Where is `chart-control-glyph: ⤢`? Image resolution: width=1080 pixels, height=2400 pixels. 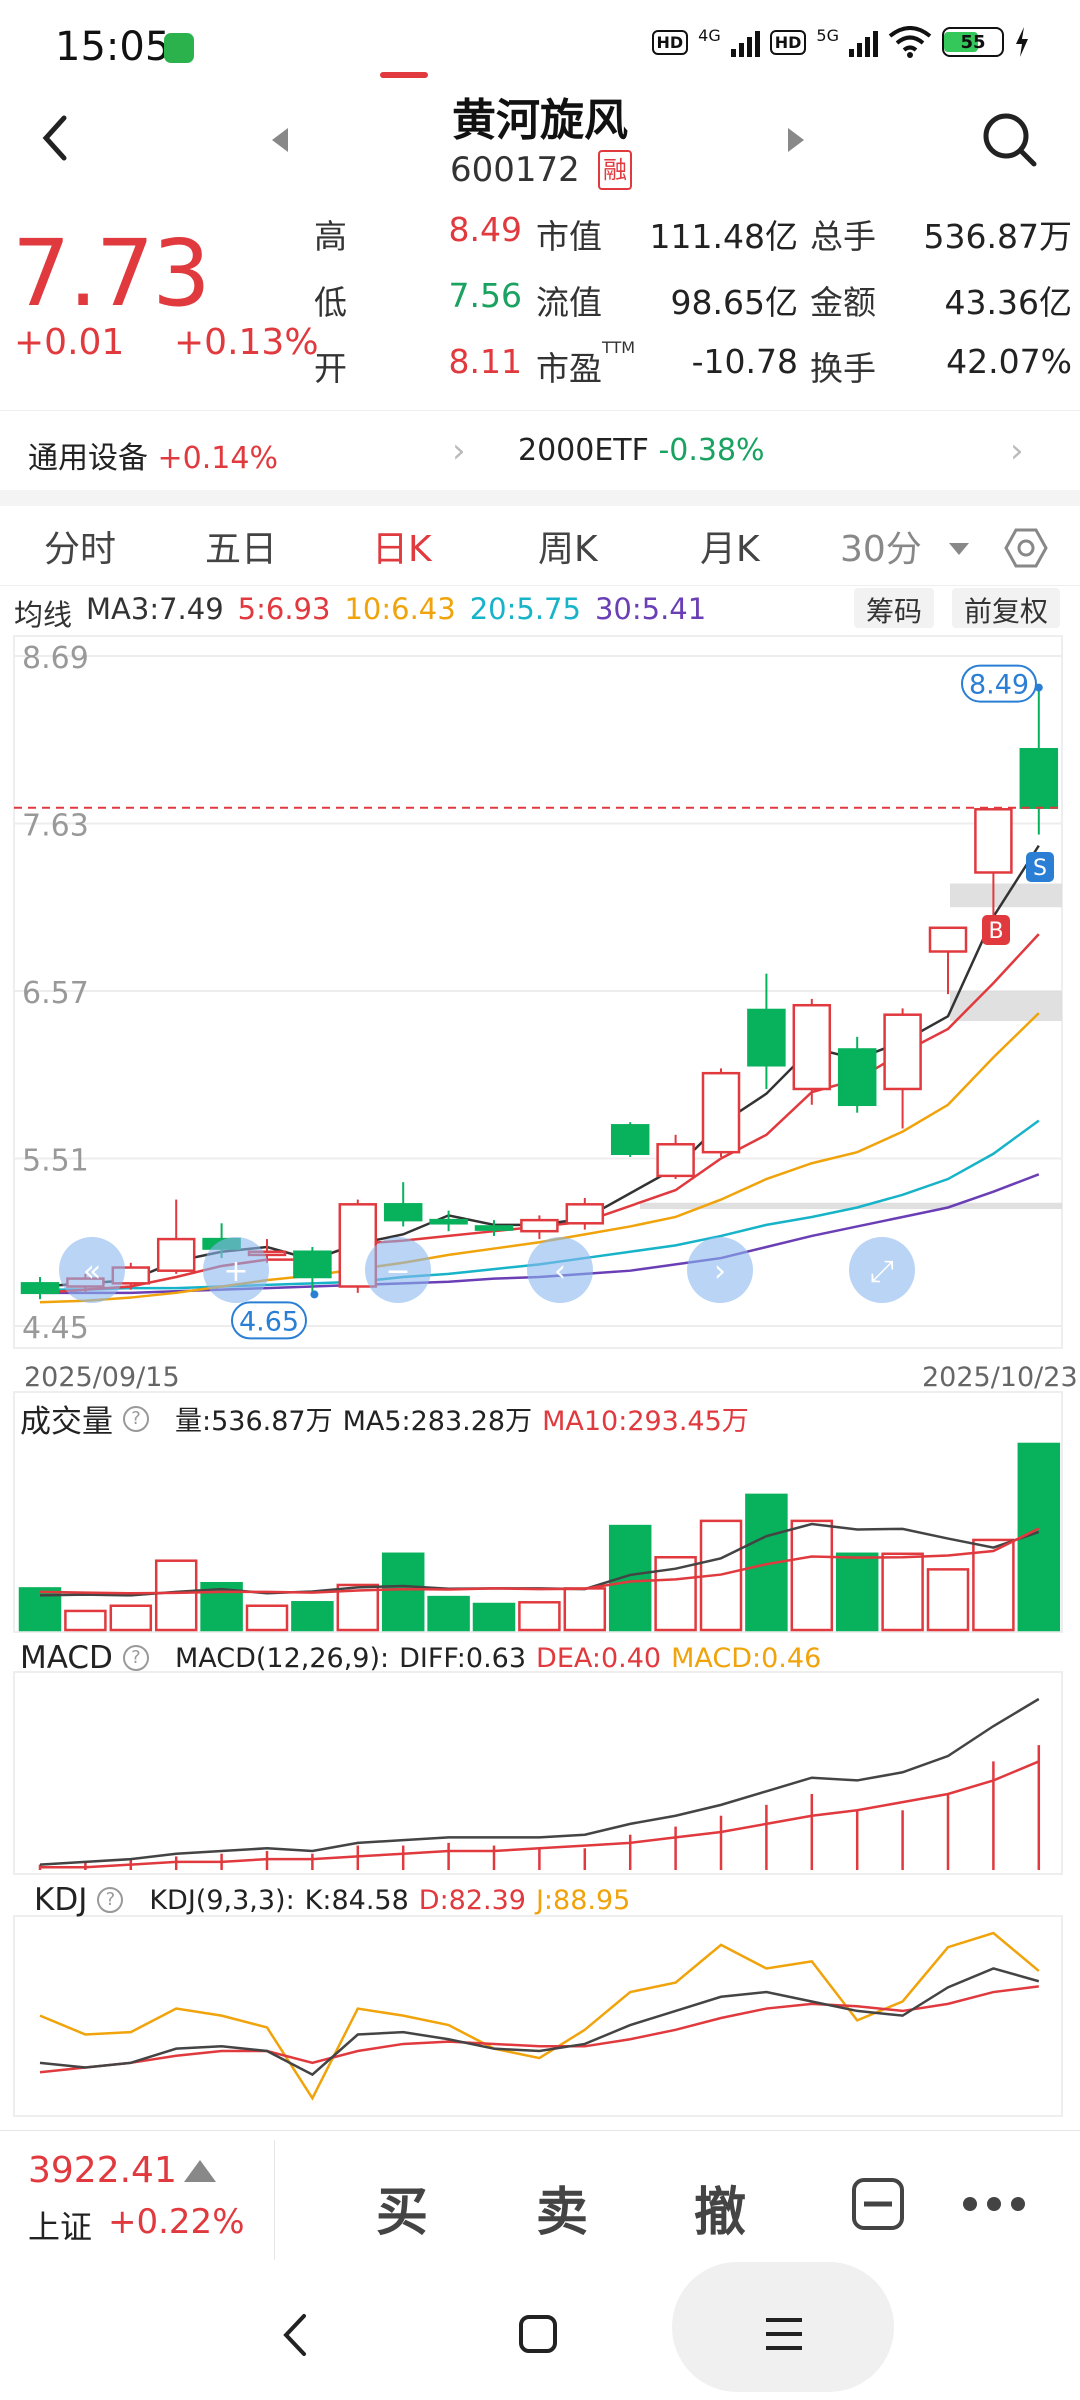 chart-control-glyph: ⤢ is located at coordinates (882, 1271).